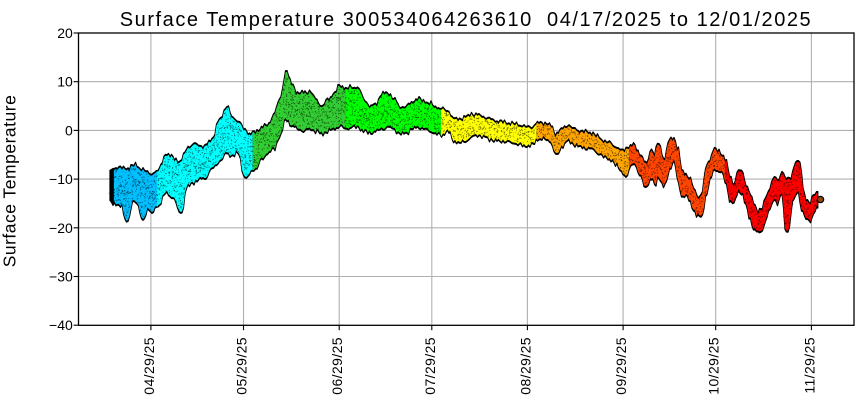  What do you see at coordinates (61, 179) in the screenshot?
I see `svg-text: −10` at bounding box center [61, 179].